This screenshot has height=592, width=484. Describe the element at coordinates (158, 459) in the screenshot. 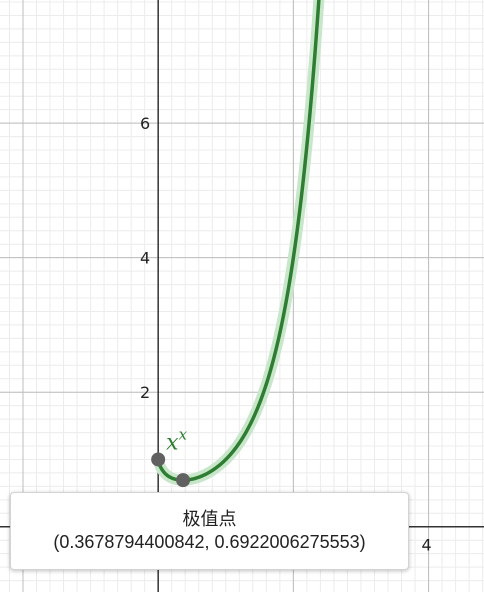

I see `y-intercept-point` at that location.